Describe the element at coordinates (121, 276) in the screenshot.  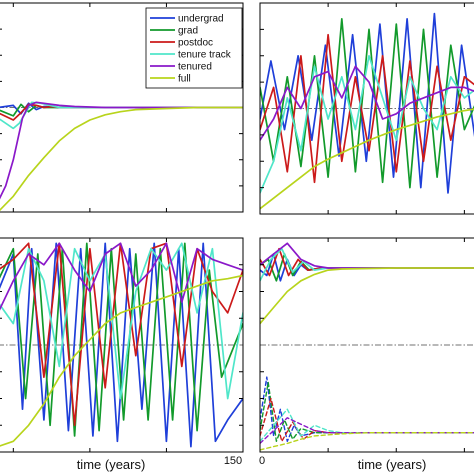
I see `series-line-tenured-bottom-left` at that location.